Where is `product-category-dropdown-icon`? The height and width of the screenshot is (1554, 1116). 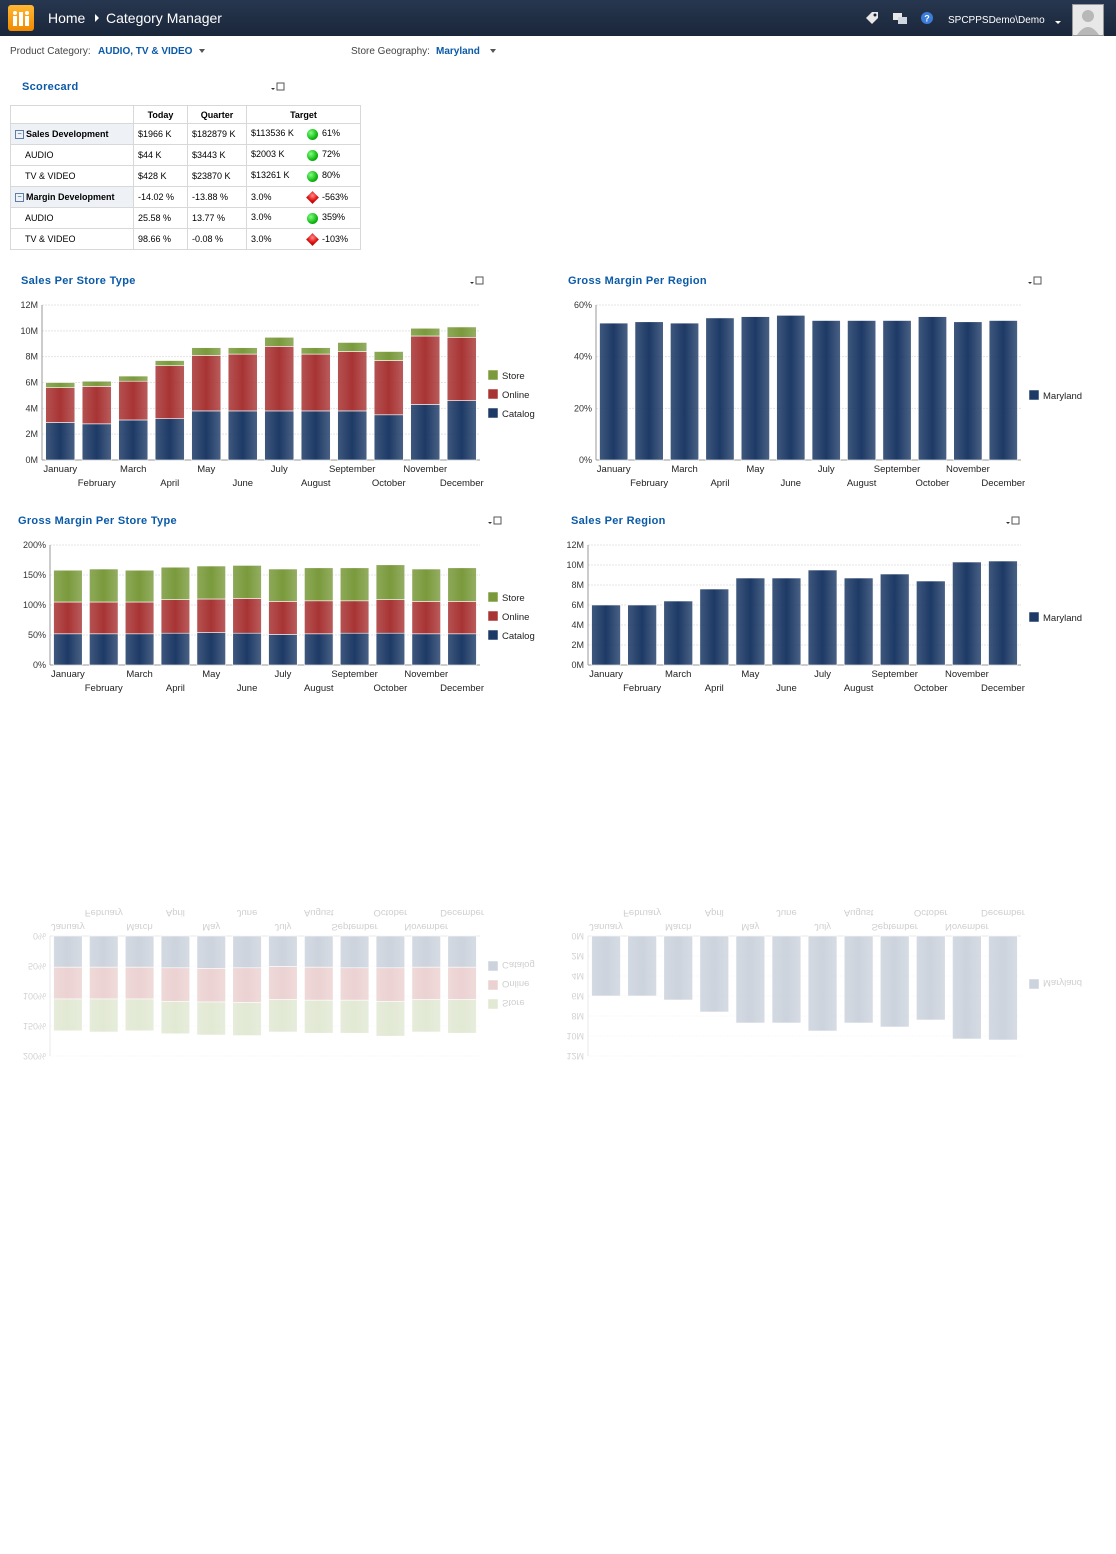 product-category-dropdown-icon is located at coordinates (202, 51).